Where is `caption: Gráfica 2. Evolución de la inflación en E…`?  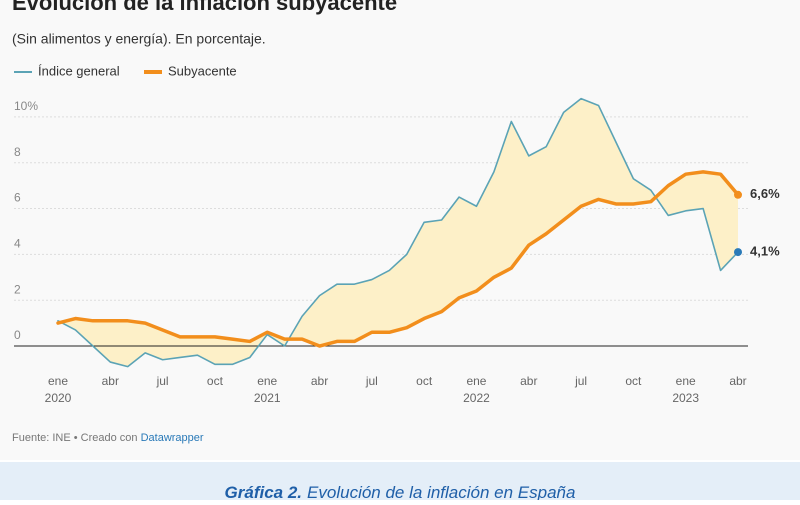 caption: Gráfica 2. Evolución de la inflación en E… is located at coordinates (400, 491).